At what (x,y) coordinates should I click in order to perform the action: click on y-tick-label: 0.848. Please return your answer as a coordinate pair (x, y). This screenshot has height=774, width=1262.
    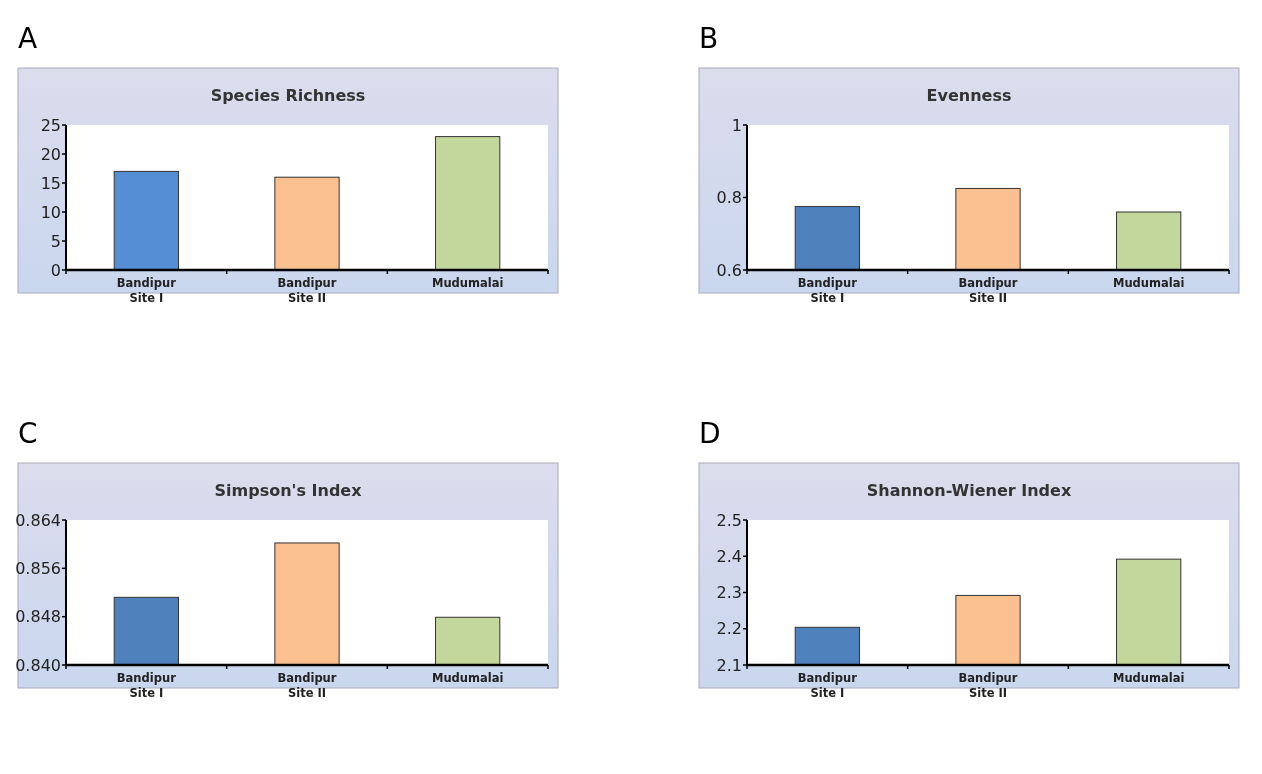
    Looking at the image, I should click on (38, 617).